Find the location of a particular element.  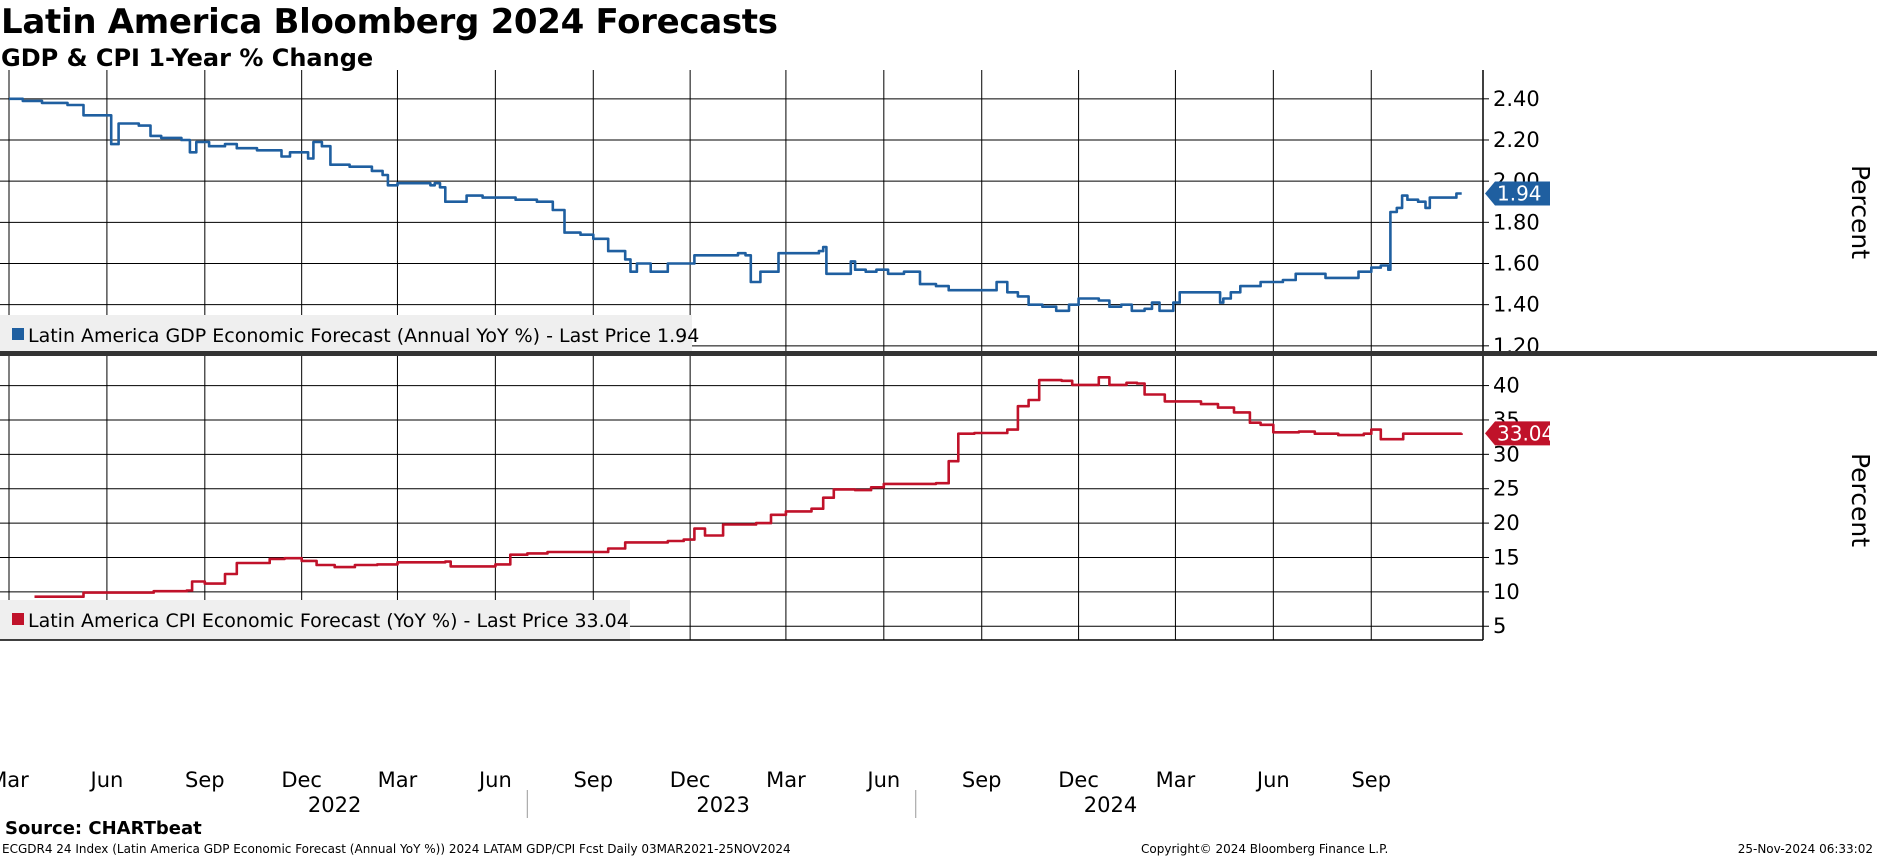

x-year-label: 2023 is located at coordinates (722, 805).